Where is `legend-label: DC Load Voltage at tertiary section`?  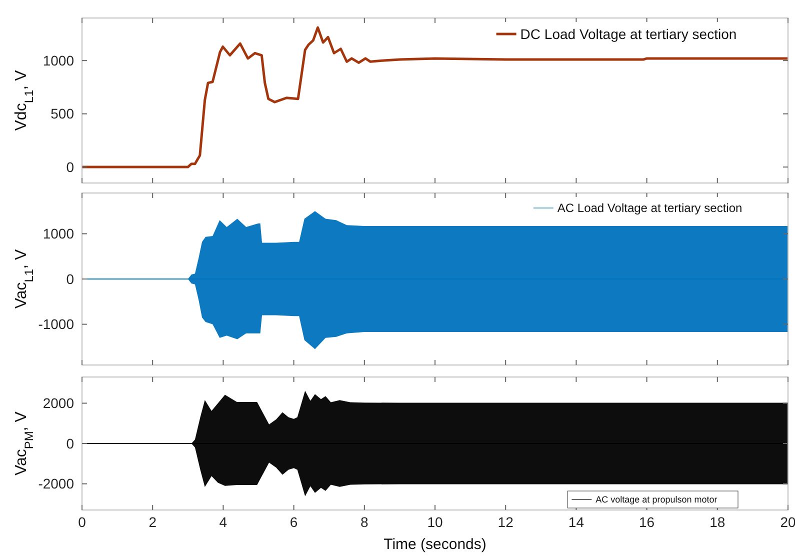
legend-label: DC Load Voltage at tertiary section is located at coordinates (628, 34).